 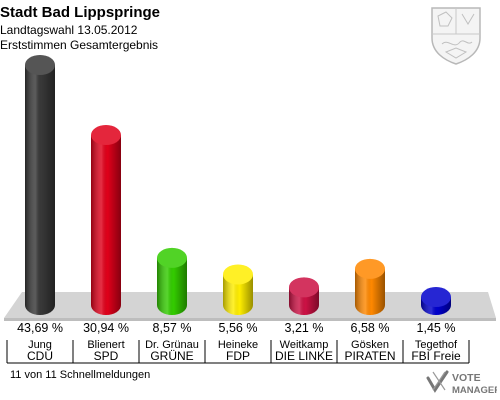 I want to click on party-label: CDU, so click(x=40, y=356).